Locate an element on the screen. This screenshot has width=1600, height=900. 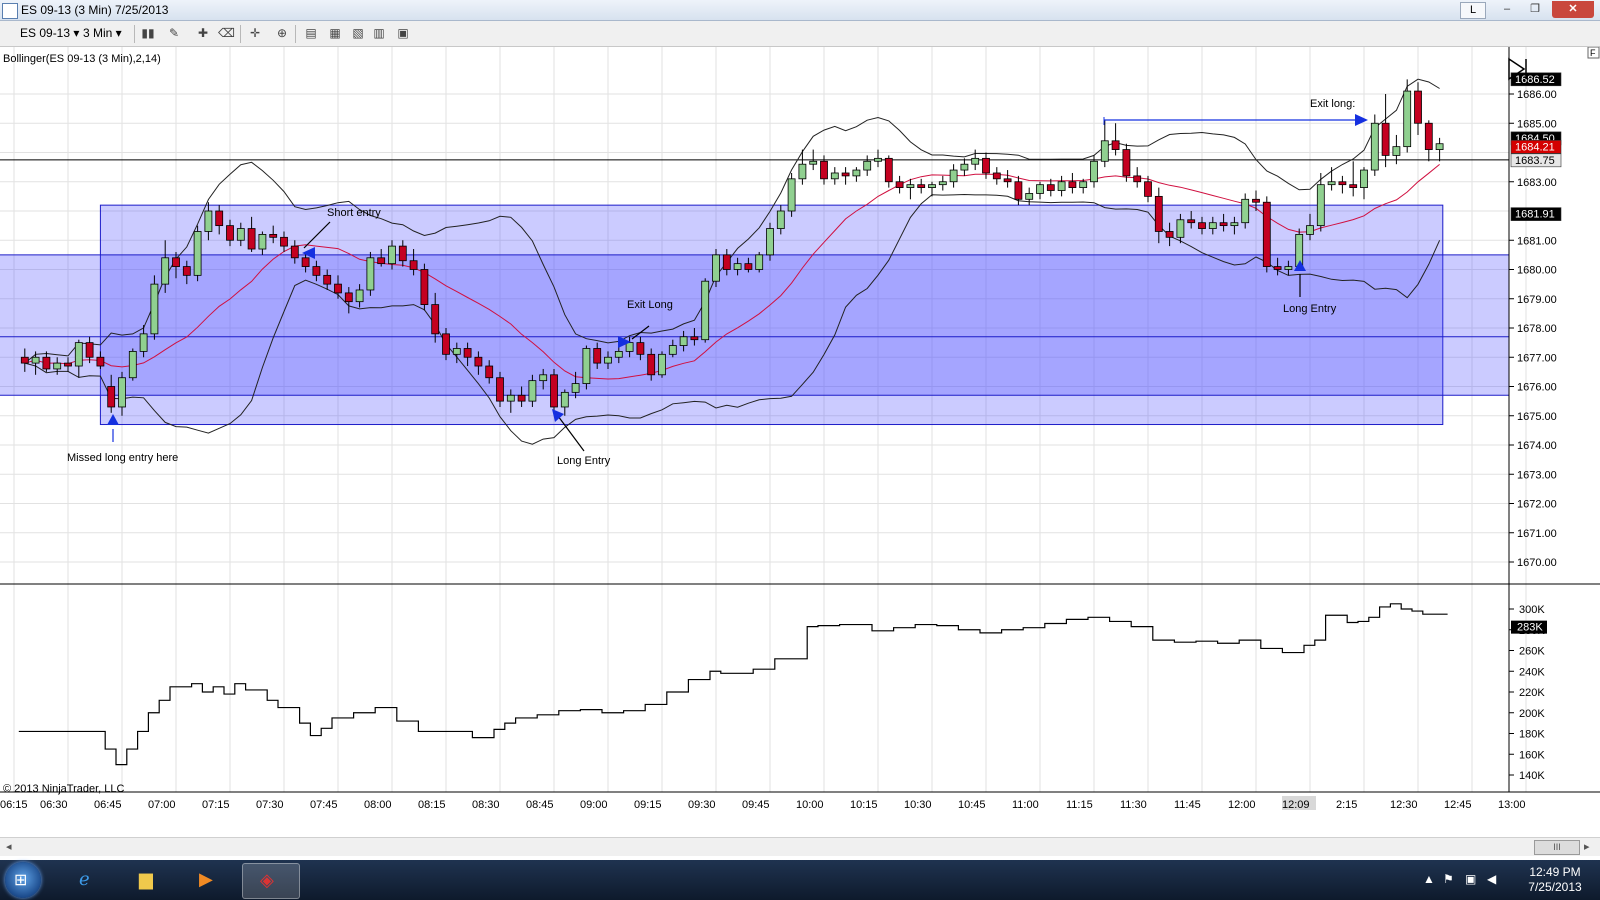
start-button: ⊞ is located at coordinates (23, 880).